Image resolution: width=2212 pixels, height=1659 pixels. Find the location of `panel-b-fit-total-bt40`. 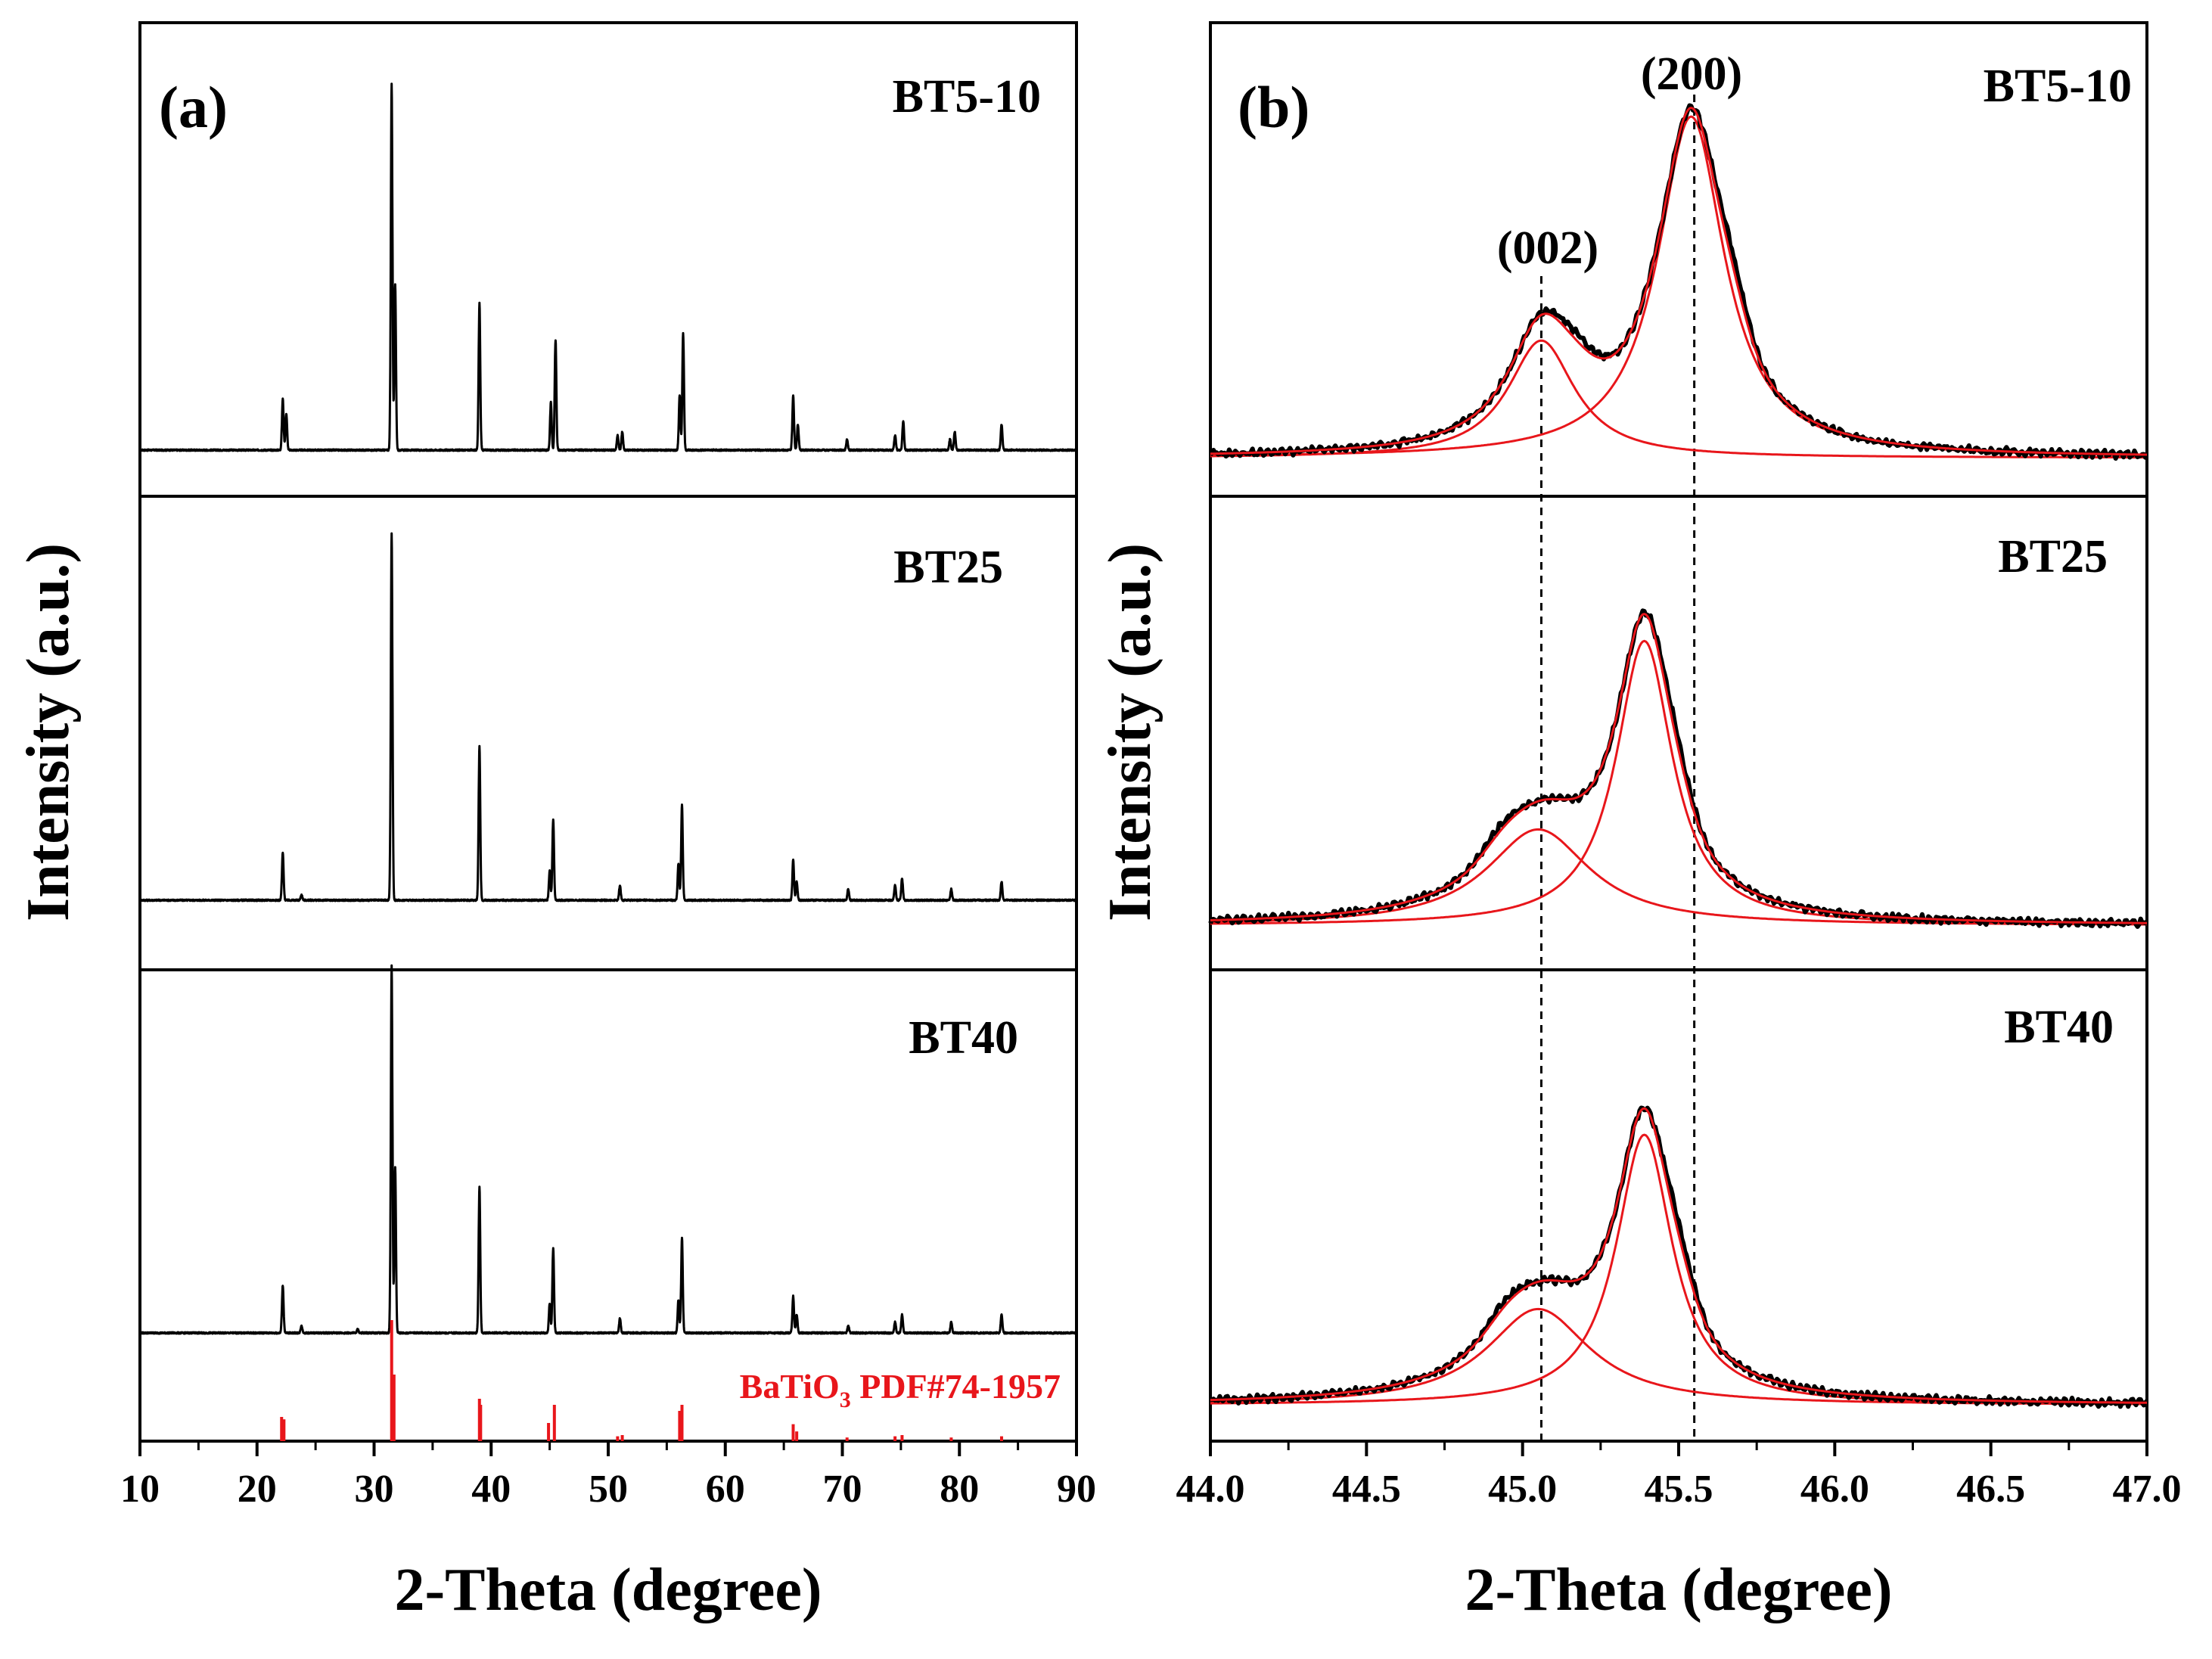

panel-b-fit-total-bt40 is located at coordinates (1678, 1255).